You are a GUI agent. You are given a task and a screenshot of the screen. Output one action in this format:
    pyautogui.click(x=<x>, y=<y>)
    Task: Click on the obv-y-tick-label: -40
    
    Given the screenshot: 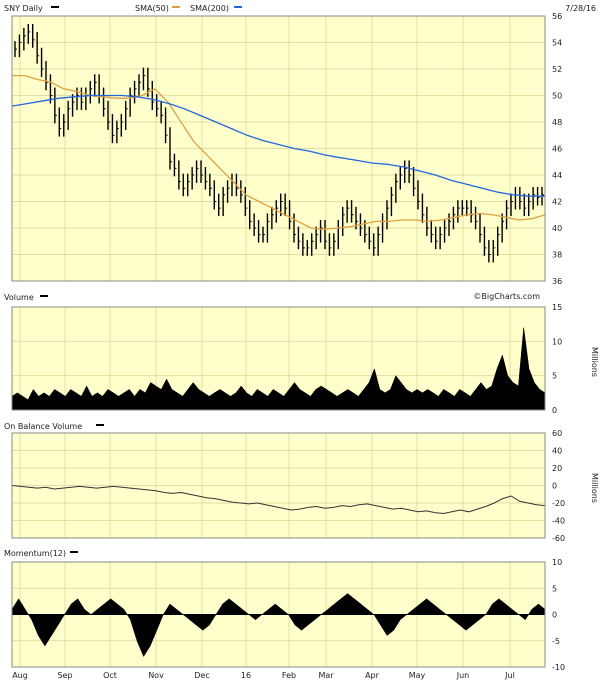 What is the action you would take?
    pyautogui.click(x=558, y=521)
    